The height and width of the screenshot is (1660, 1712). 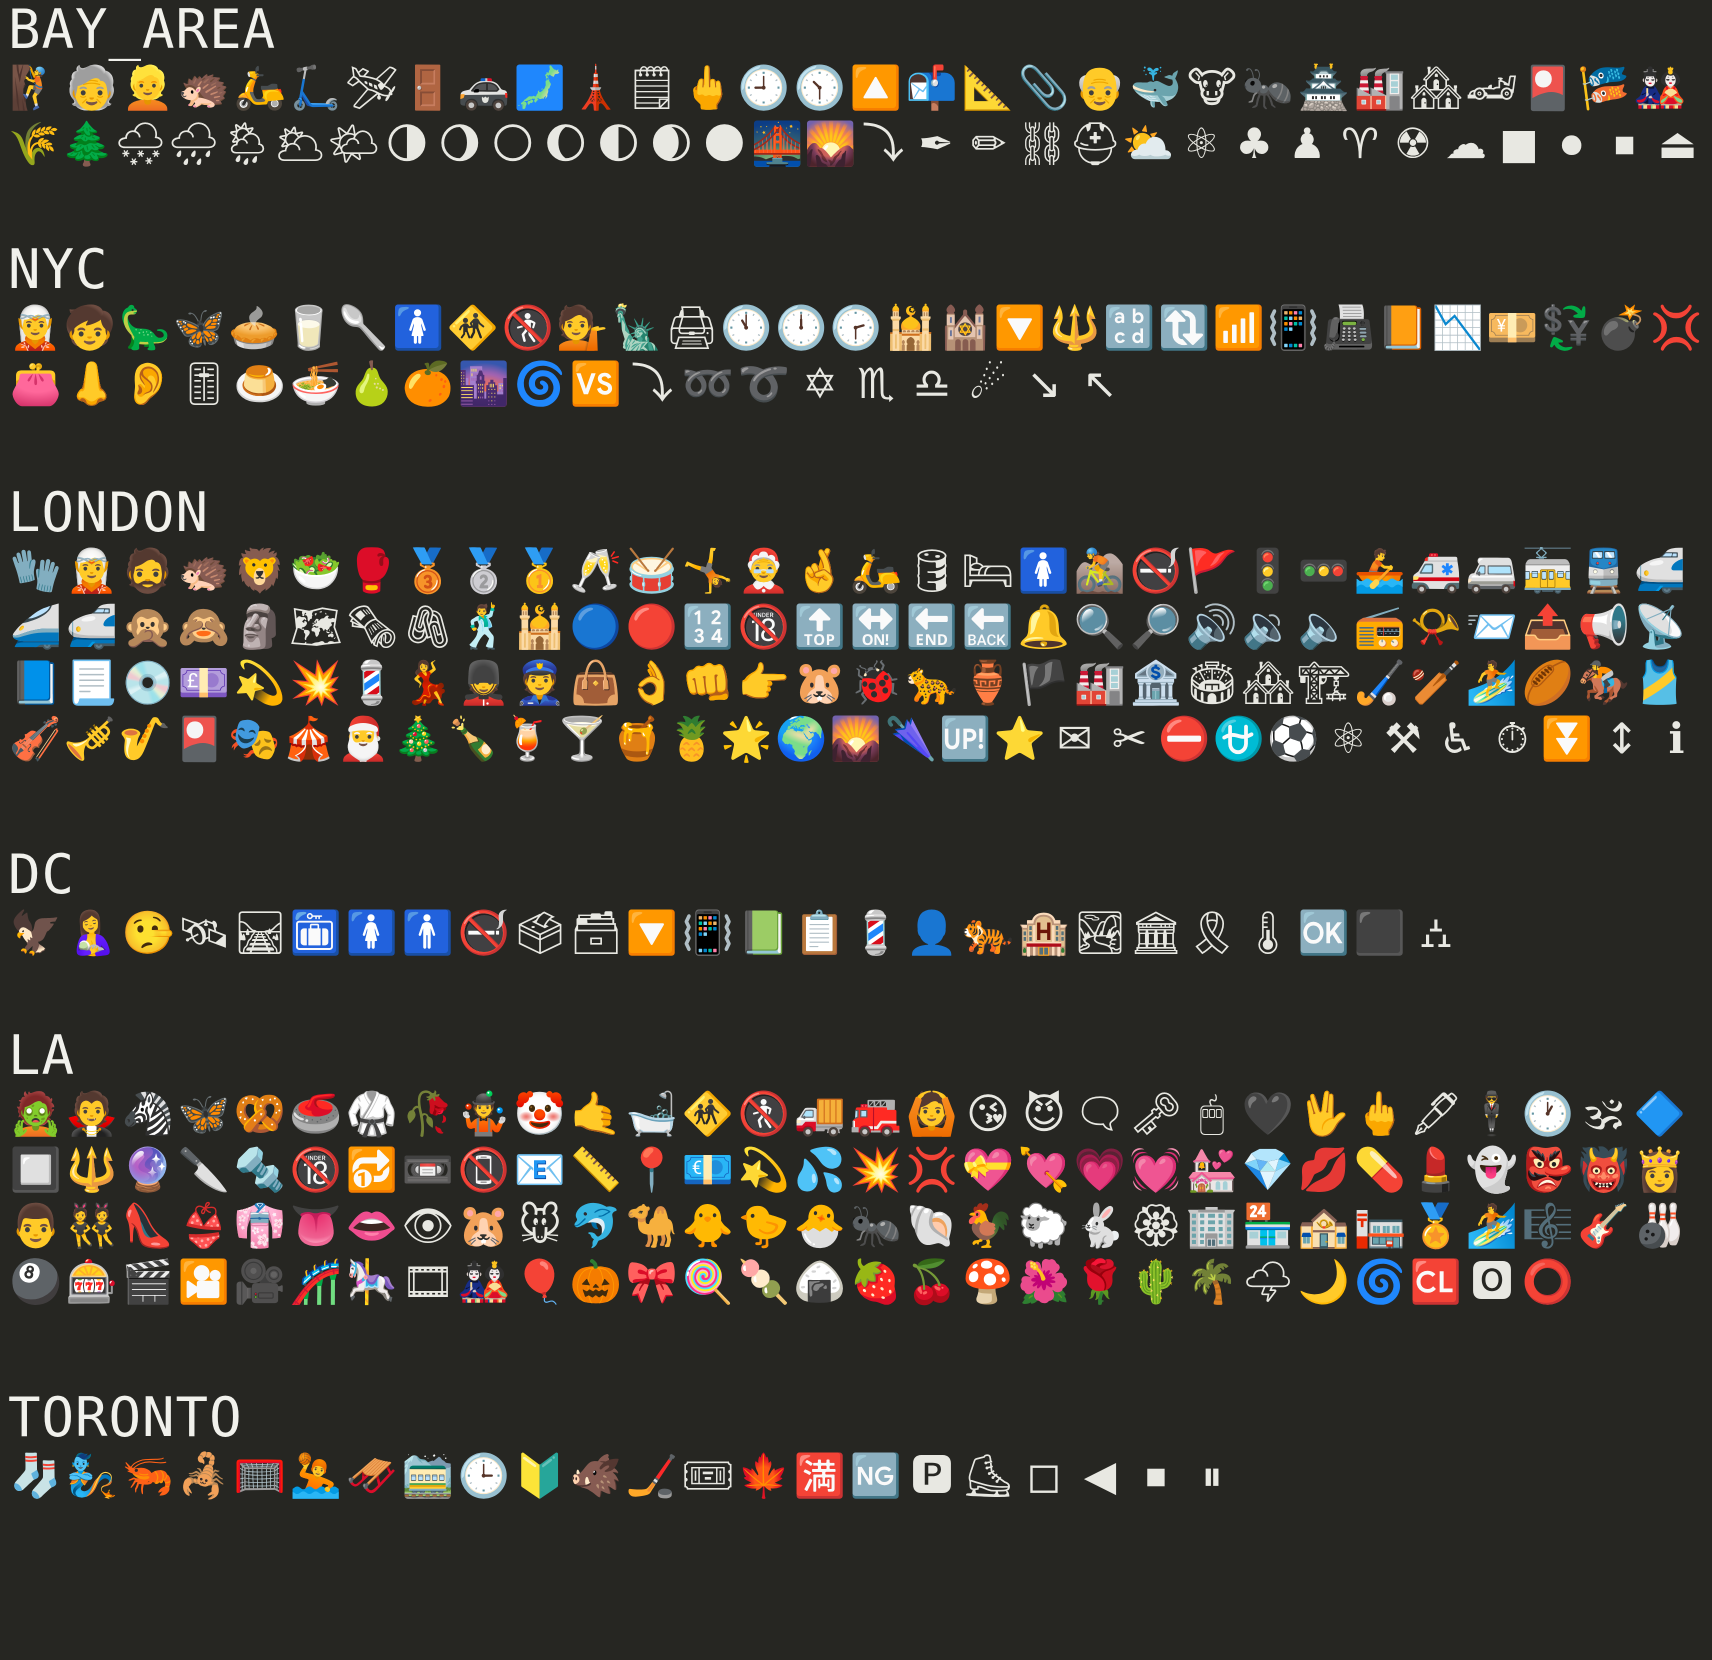 What do you see at coordinates (148, 87) in the screenshot?
I see `emoji-icon: 👱` at bounding box center [148, 87].